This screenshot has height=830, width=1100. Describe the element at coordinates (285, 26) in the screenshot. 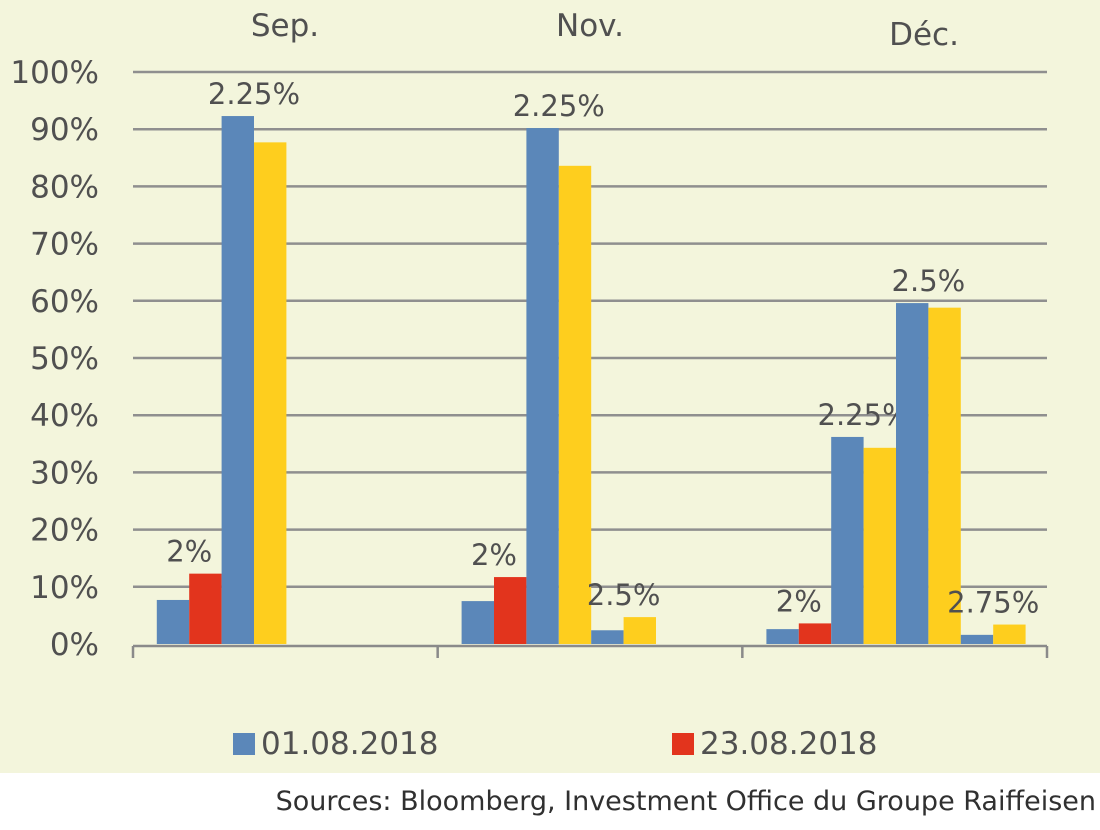

I see `category-label: Sep.` at that location.